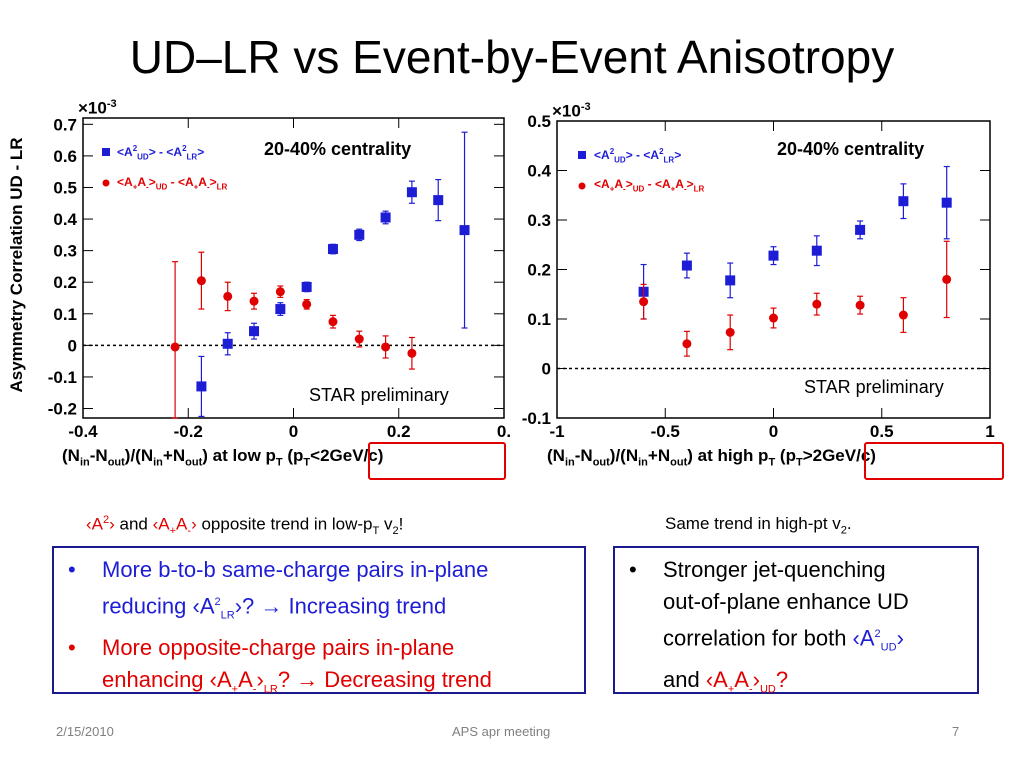 This screenshot has height=768, width=1024. What do you see at coordinates (65, 156) in the screenshot?
I see `y-tick-label: 0.6` at bounding box center [65, 156].